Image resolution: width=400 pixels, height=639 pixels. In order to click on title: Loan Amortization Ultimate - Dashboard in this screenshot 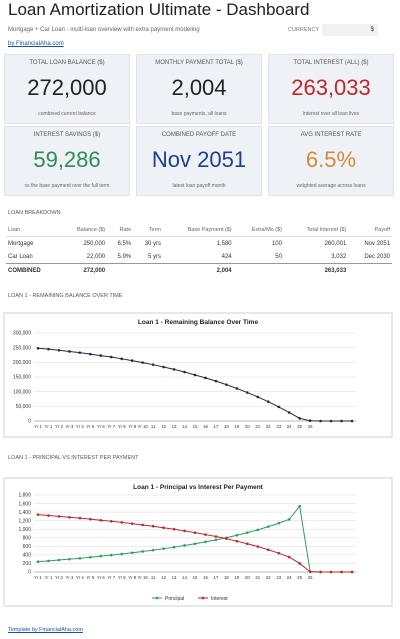, I will do `click(159, 9)`.